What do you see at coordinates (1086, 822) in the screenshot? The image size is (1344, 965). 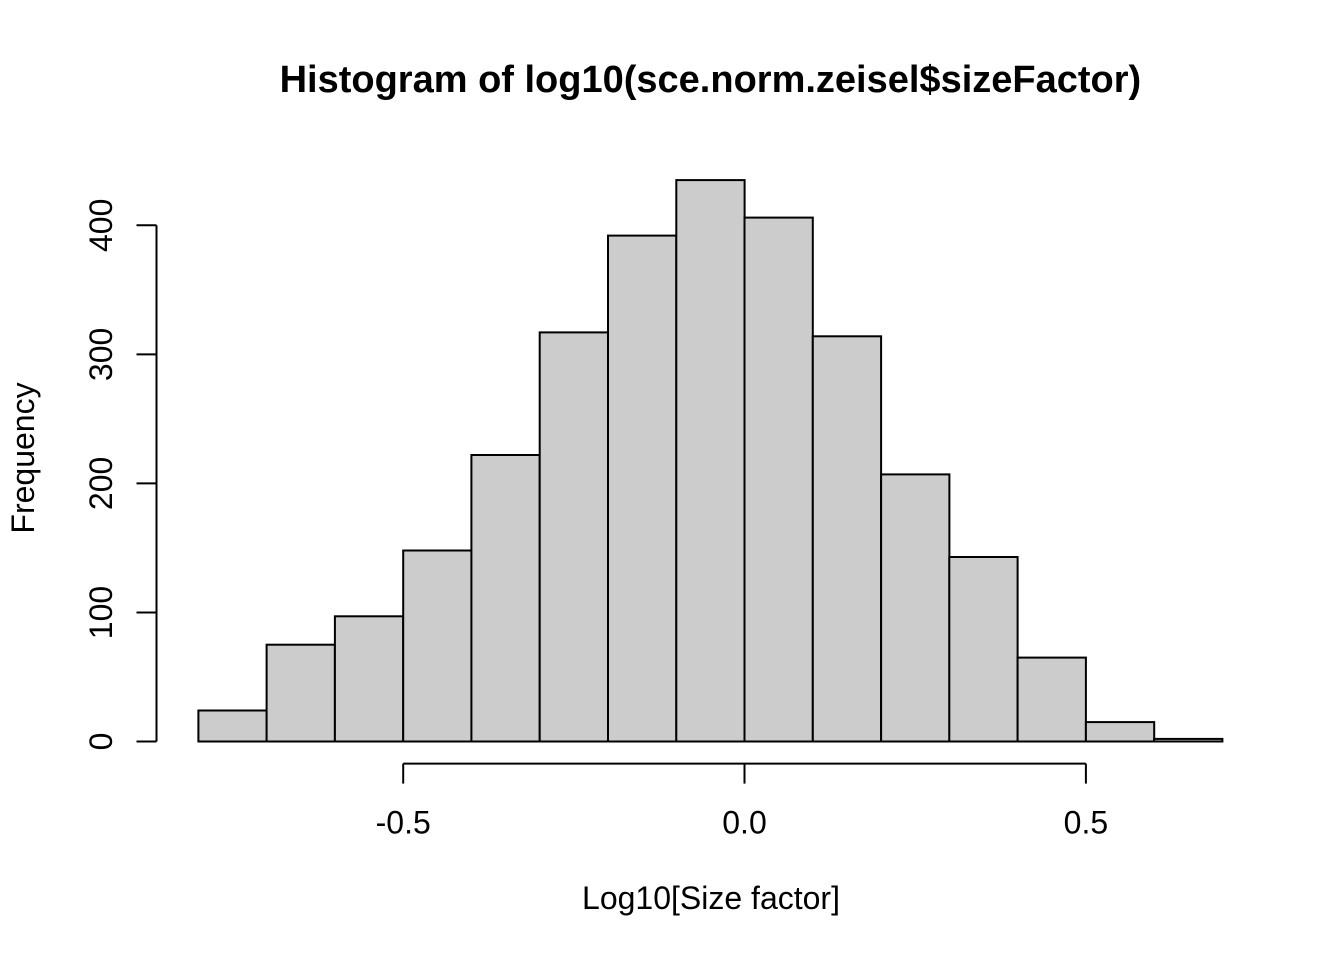 I see `svg-text: 0.5` at bounding box center [1086, 822].